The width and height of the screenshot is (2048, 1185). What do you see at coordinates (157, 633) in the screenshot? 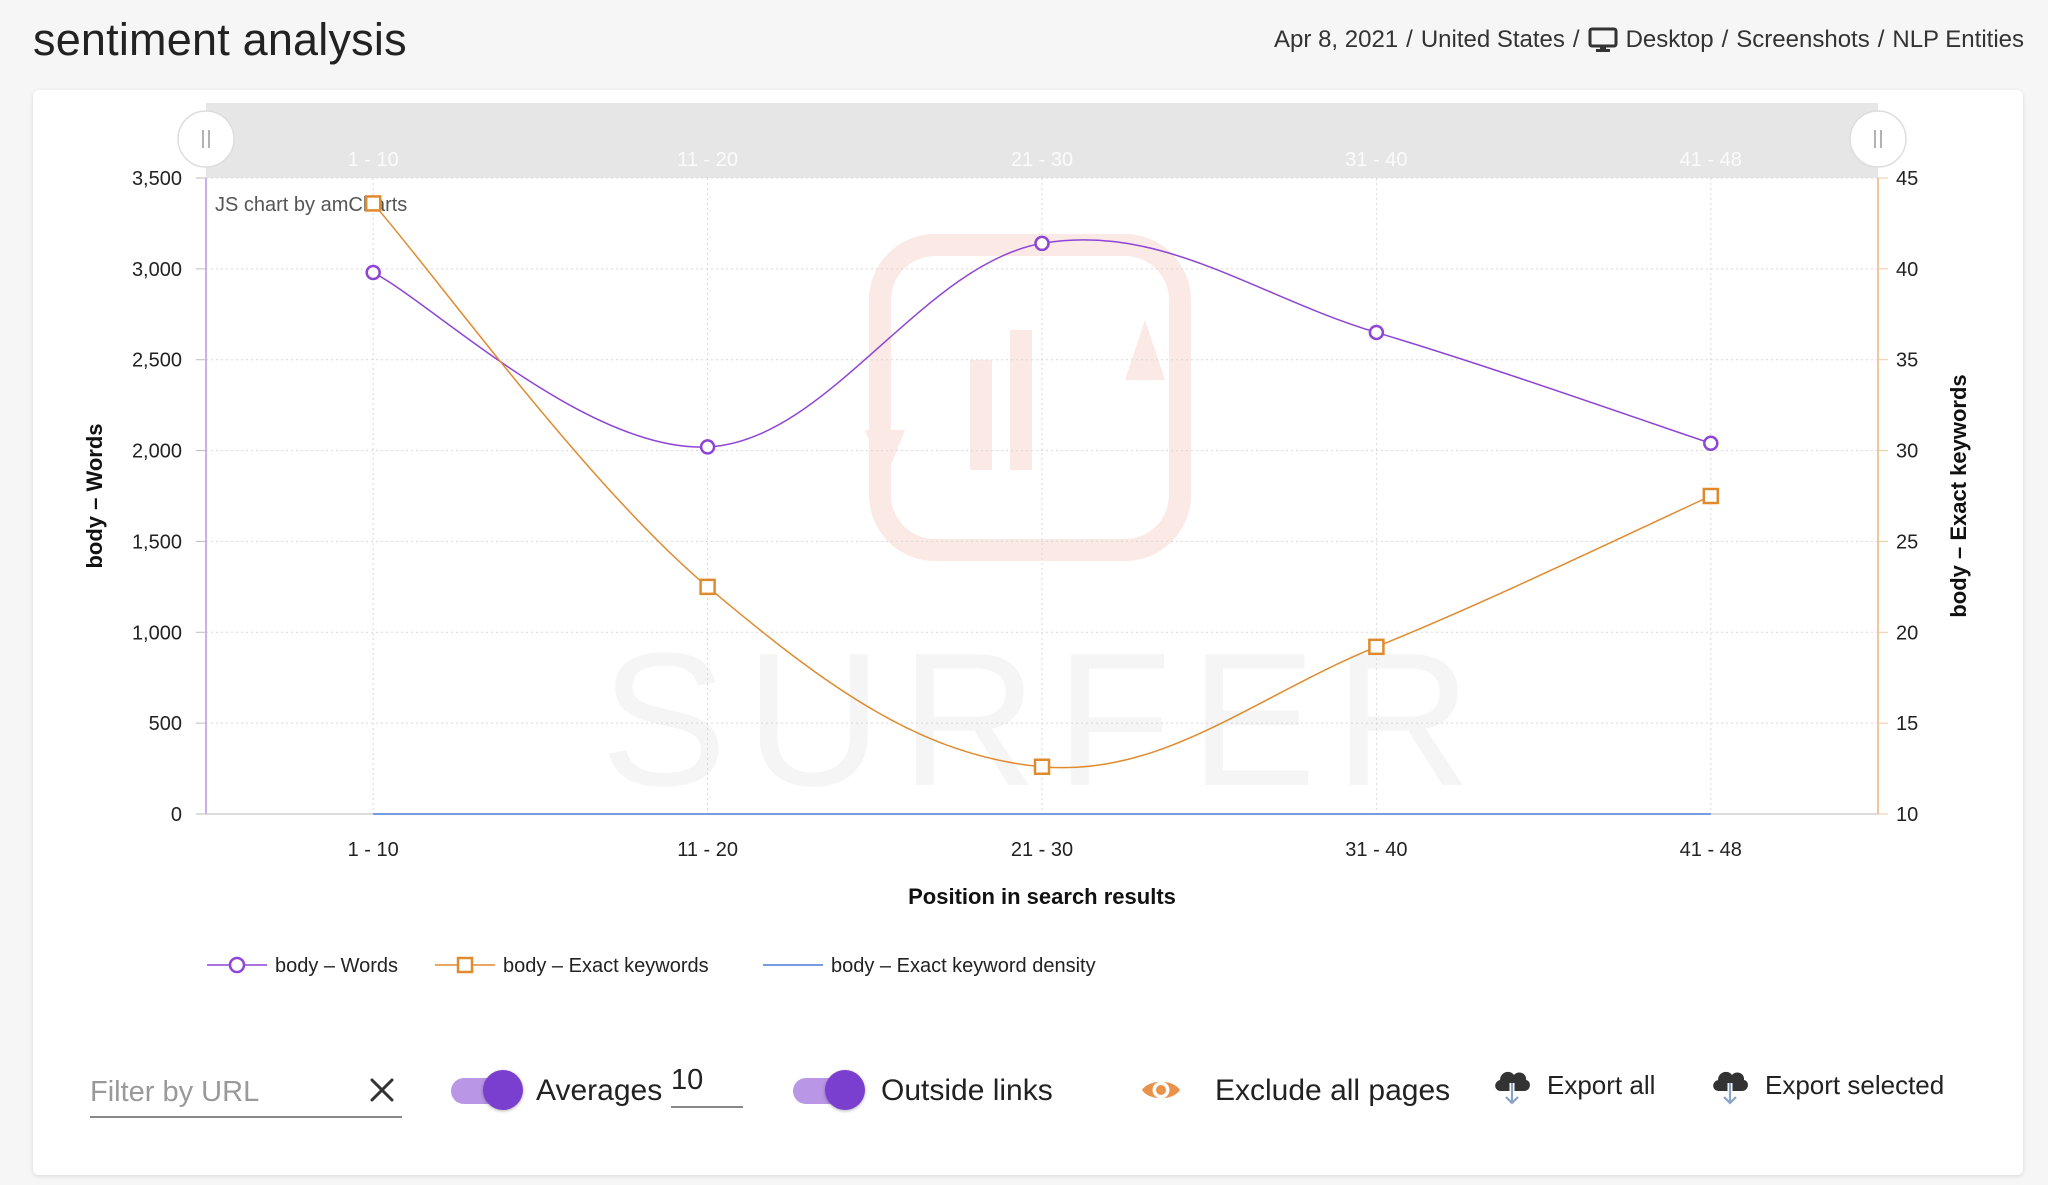
I see `y-left-tick-label: 1,000` at bounding box center [157, 633].